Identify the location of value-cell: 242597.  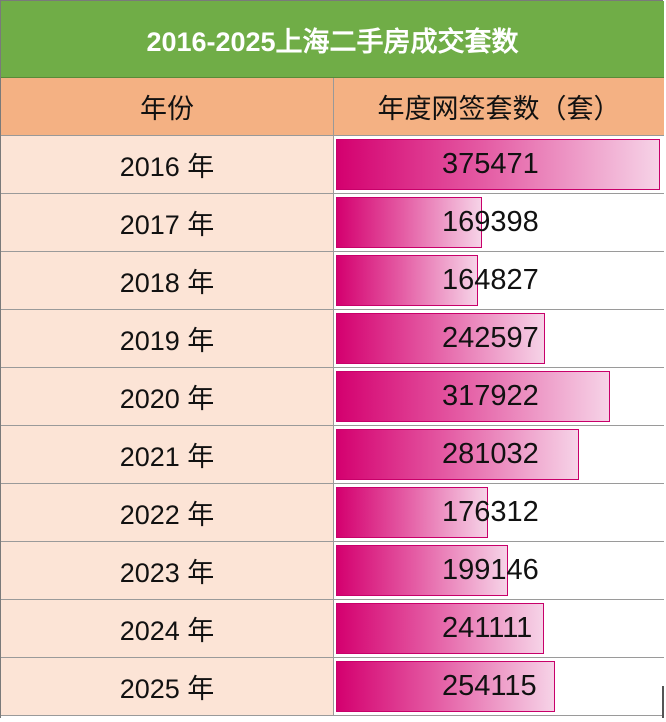
(499, 338).